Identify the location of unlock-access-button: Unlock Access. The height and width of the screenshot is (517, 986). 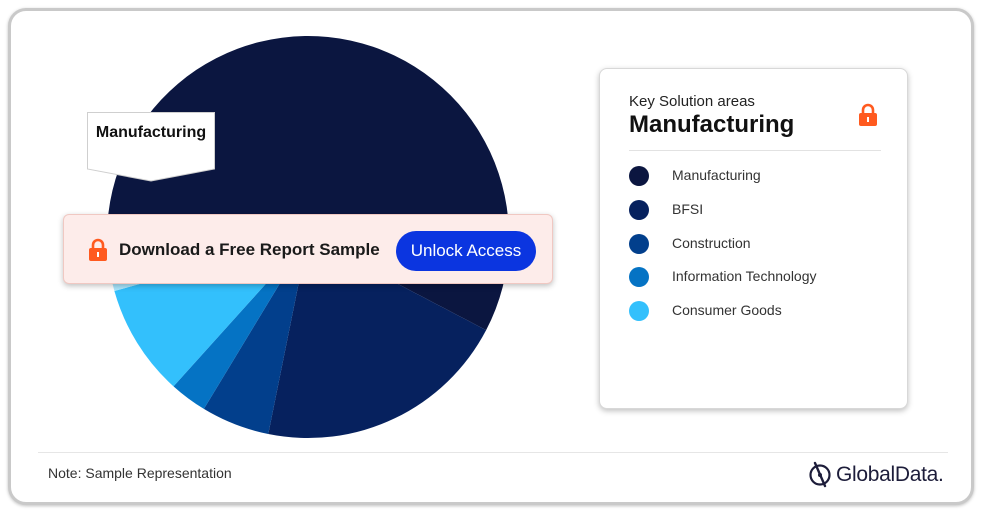
(466, 251).